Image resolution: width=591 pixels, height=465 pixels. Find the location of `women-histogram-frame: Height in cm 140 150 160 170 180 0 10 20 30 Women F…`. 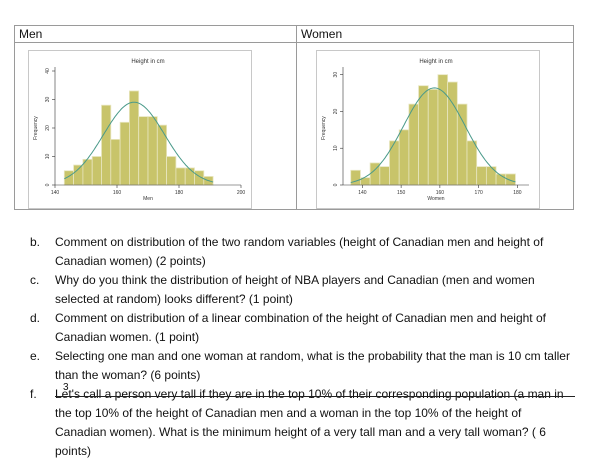

women-histogram-frame: Height in cm 140 150 160 170 180 0 10 20 30 Women F… is located at coordinates (428, 129).